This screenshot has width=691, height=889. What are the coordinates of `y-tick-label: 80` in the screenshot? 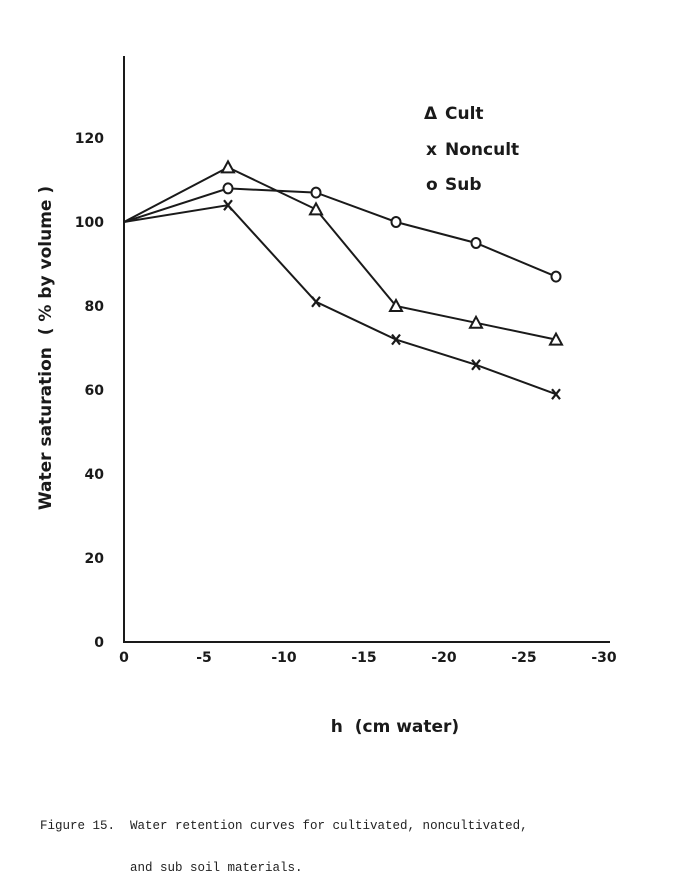 It's located at (95, 307).